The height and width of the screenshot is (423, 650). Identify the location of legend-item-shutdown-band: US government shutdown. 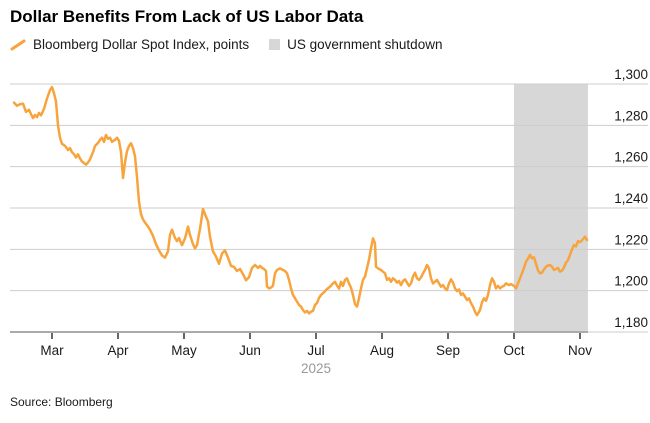
(355, 44).